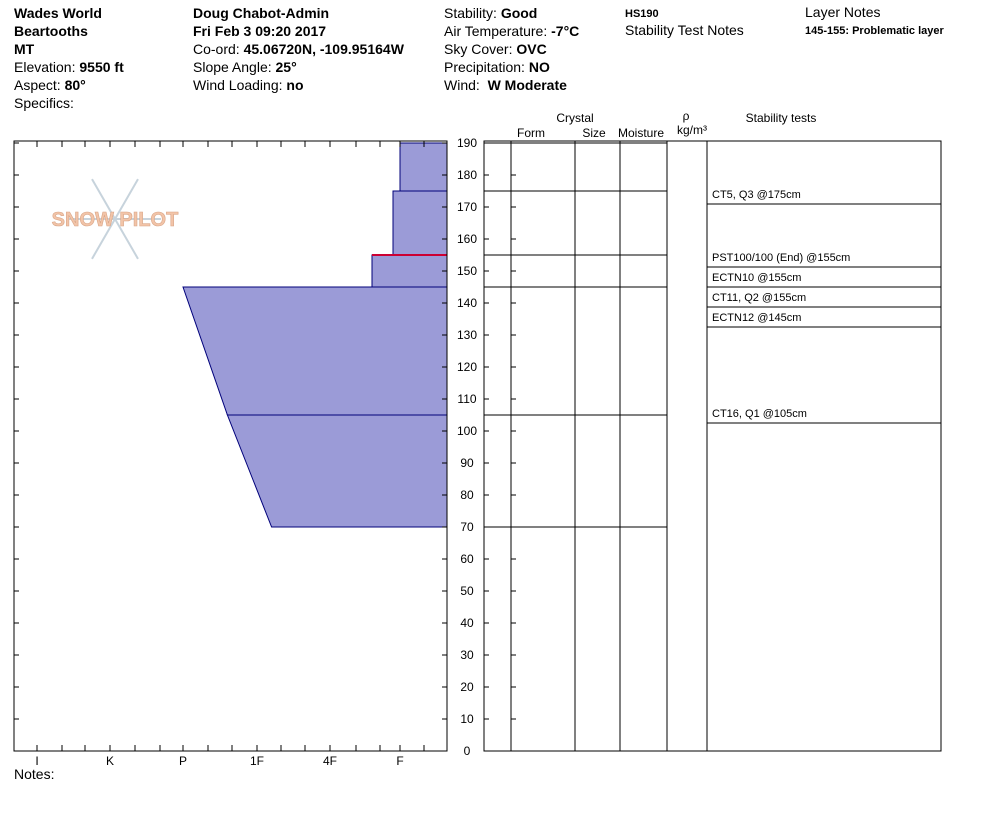 The width and height of the screenshot is (994, 840). What do you see at coordinates (467, 687) in the screenshot?
I see `depth-tick-label: 20` at bounding box center [467, 687].